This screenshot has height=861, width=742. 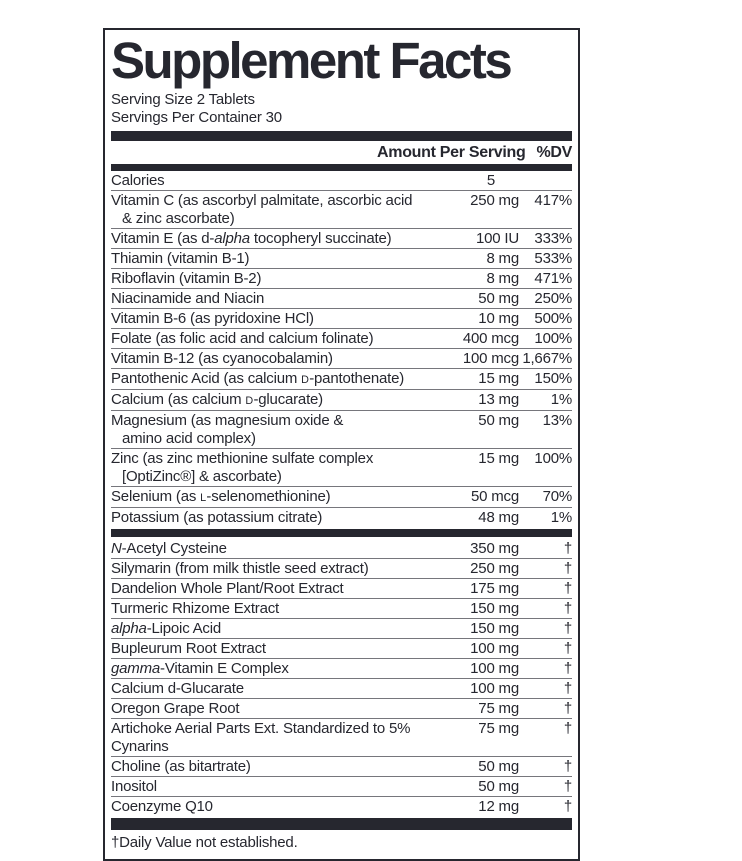 What do you see at coordinates (341, 318) in the screenshot?
I see `nutrient-row: Vitamin B-6 (as pyridoxine HCl) 10 mg 500%` at bounding box center [341, 318].